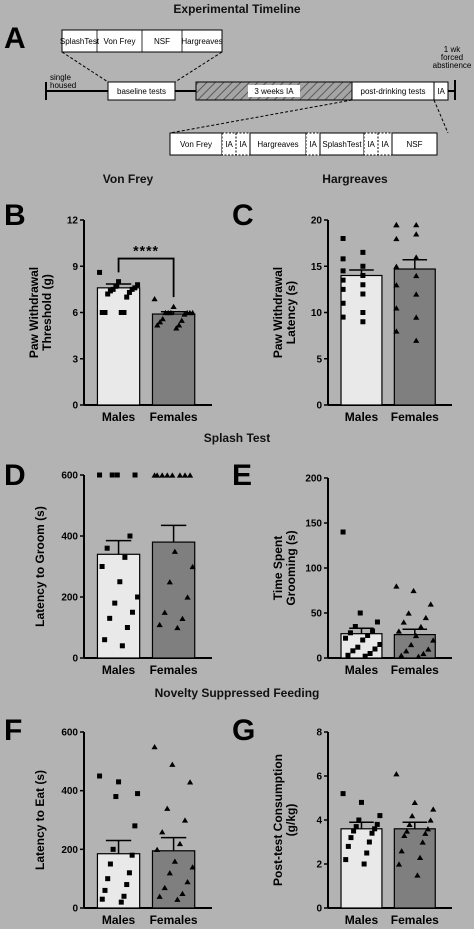 This screenshot has height=929, width=474. Describe the element at coordinates (243, 215) in the screenshot. I see `panel-letter-c: C` at that location.